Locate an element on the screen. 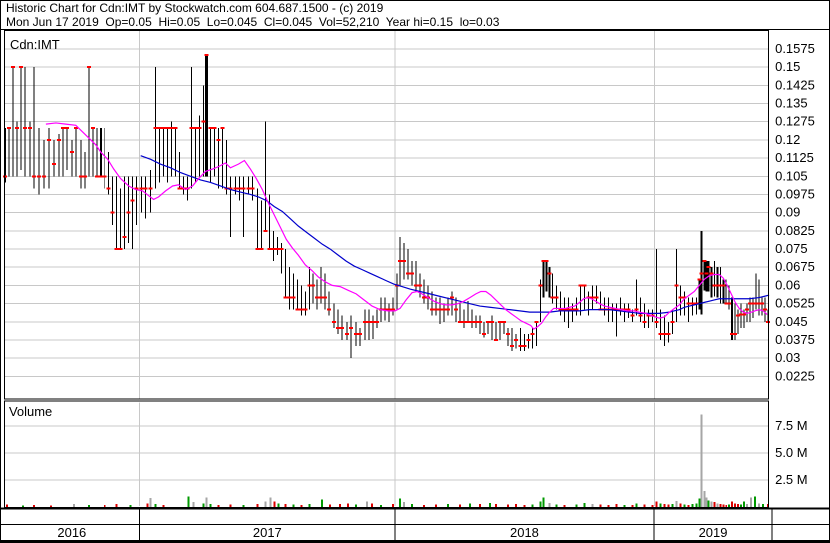  price-axis-label: 0.09 is located at coordinates (787, 212).